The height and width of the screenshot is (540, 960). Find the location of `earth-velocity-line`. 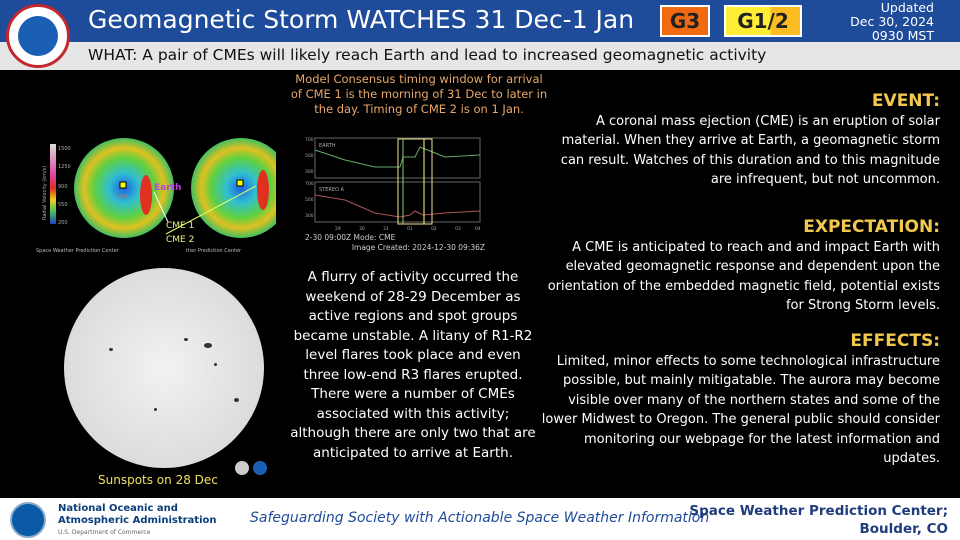

earth-velocity-line is located at coordinates (397, 157).